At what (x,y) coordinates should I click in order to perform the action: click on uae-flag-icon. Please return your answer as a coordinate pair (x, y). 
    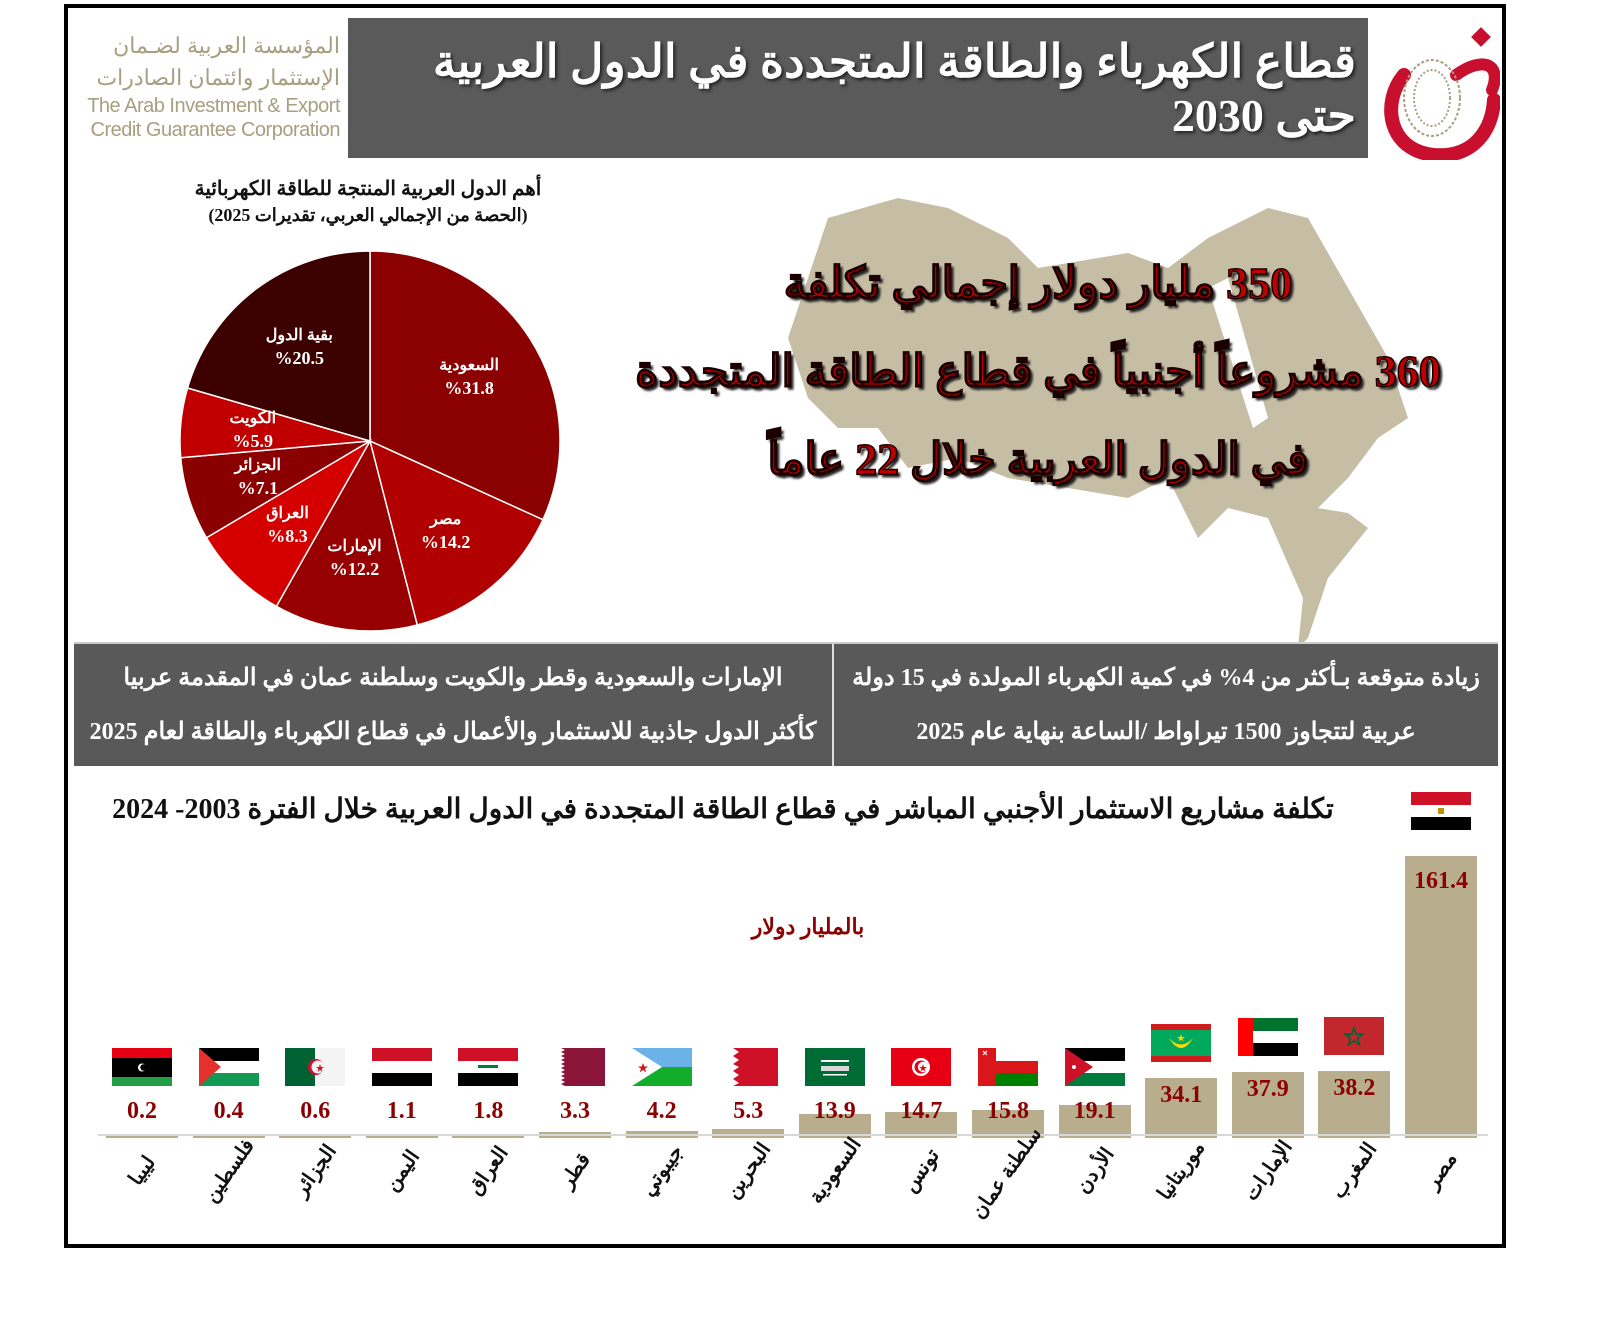
    Looking at the image, I should click on (1267, 1036).